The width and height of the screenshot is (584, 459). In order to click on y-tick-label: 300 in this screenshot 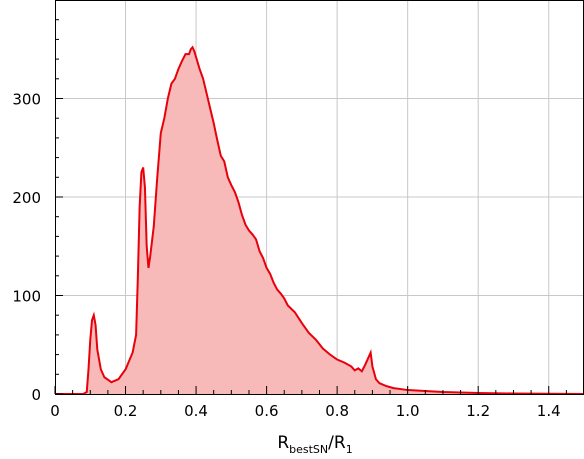, I will do `click(26, 100)`.